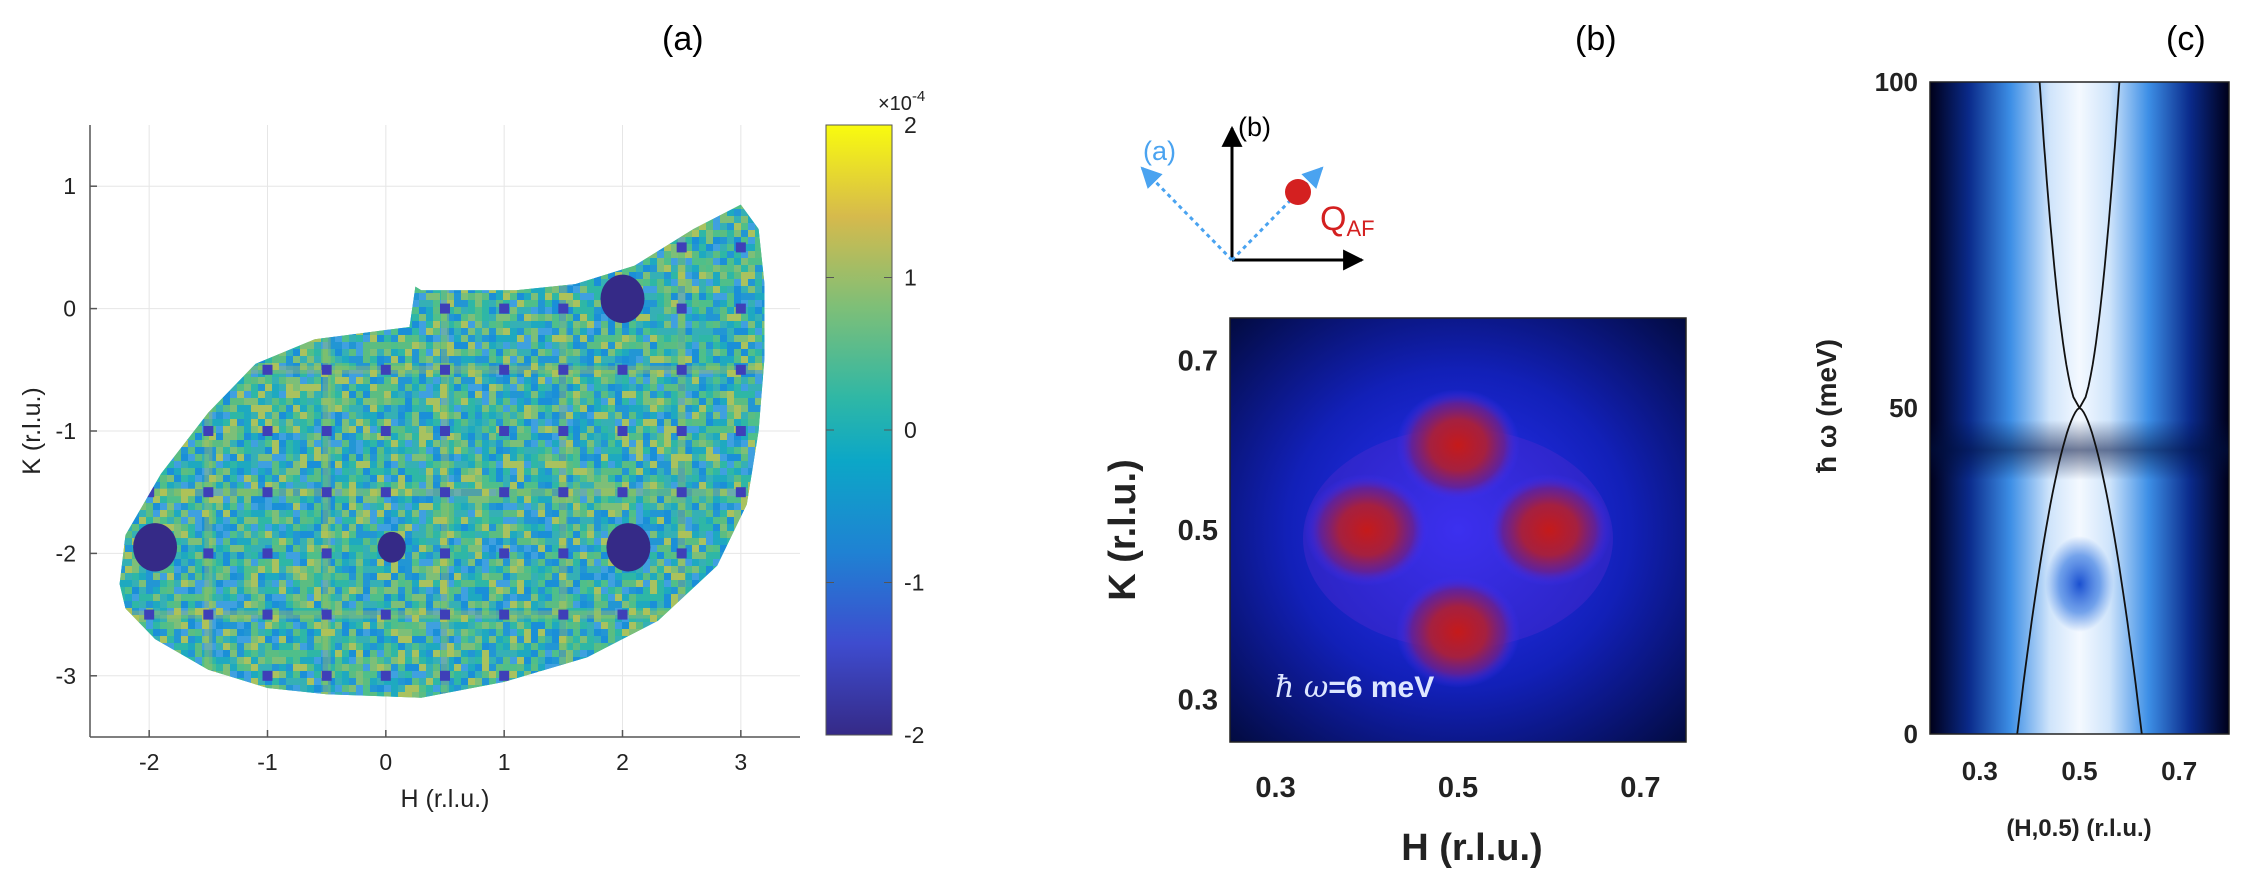  Describe the element at coordinates (859, 430) in the screenshot. I see `panel-a-colorbar` at that location.